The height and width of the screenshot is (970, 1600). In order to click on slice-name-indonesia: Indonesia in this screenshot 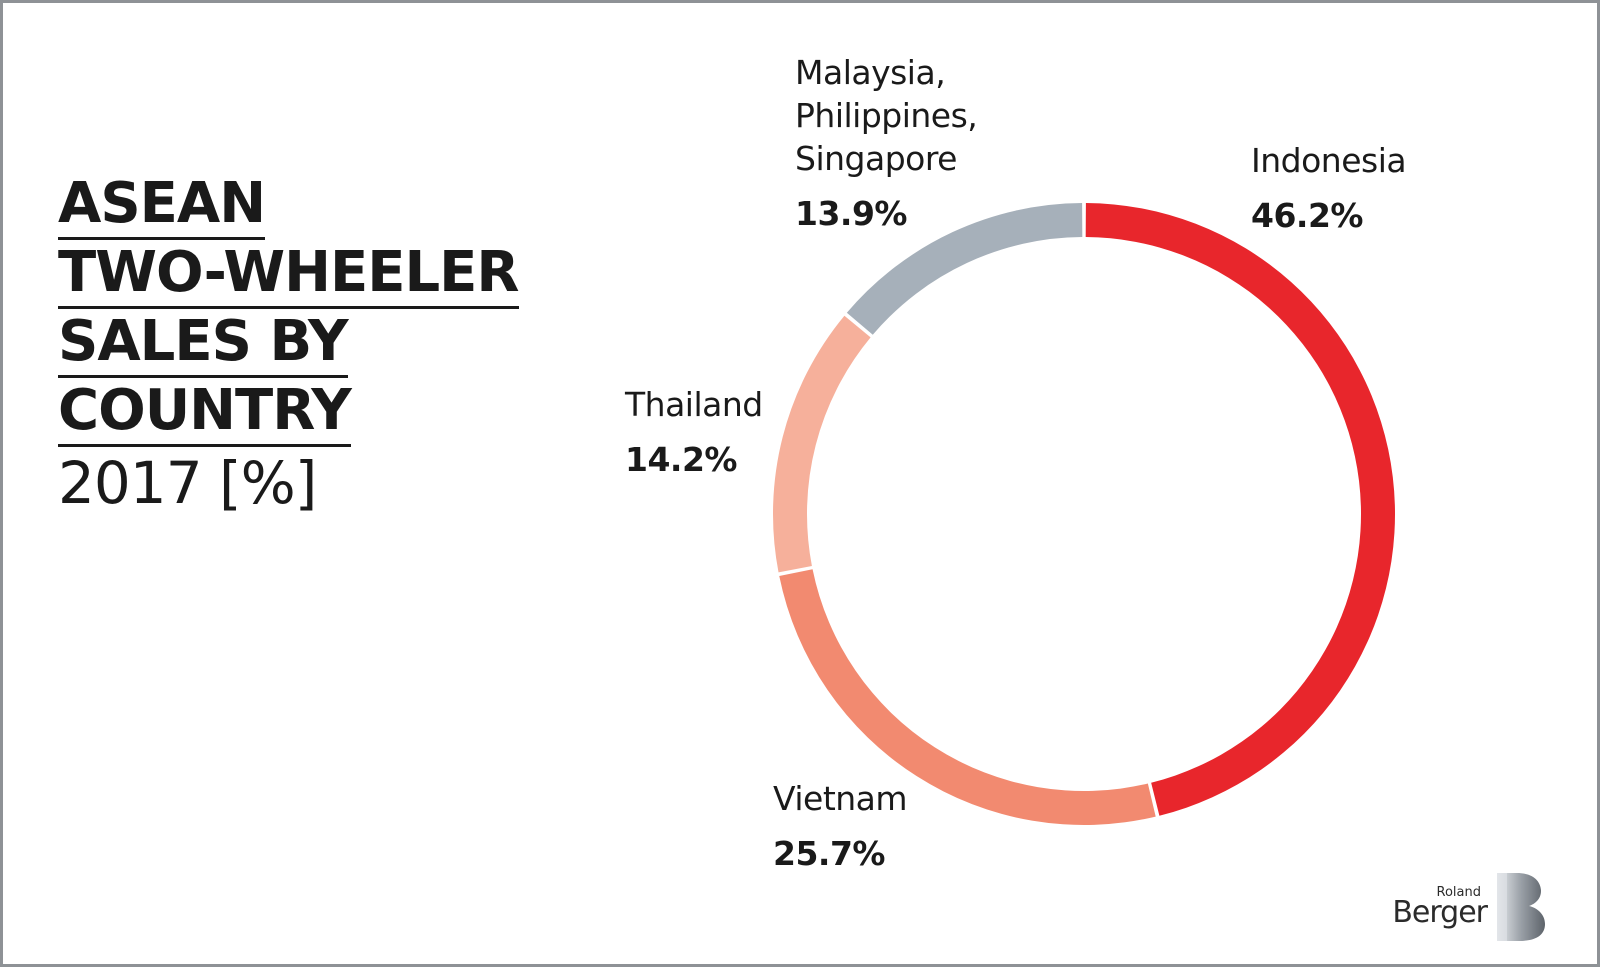, I will do `click(1329, 160)`.